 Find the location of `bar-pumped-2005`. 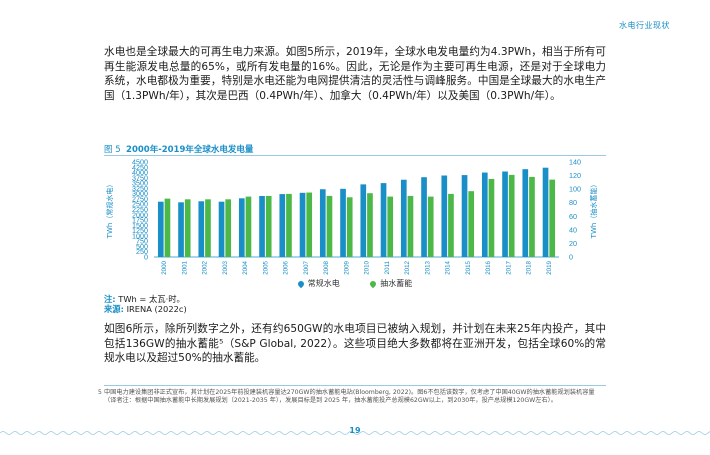

bar-pumped-2005 is located at coordinates (268, 226).